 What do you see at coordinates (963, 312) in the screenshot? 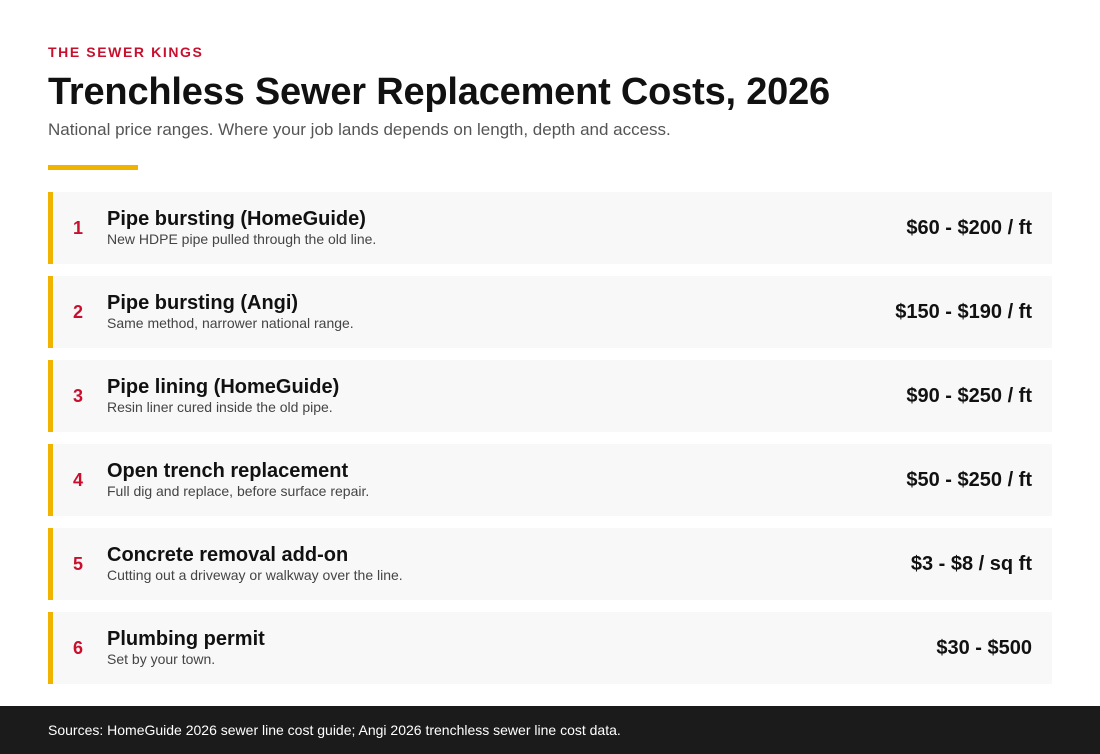
I see `row-price: $150 - $190 / ft` at bounding box center [963, 312].